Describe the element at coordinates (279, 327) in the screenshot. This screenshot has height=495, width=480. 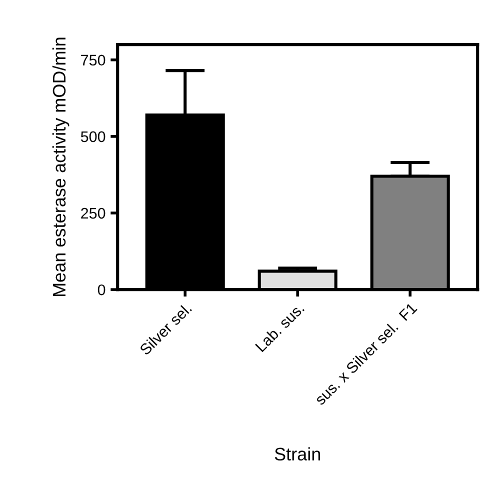
I see `x-tick-label: Lab. sus.` at that location.